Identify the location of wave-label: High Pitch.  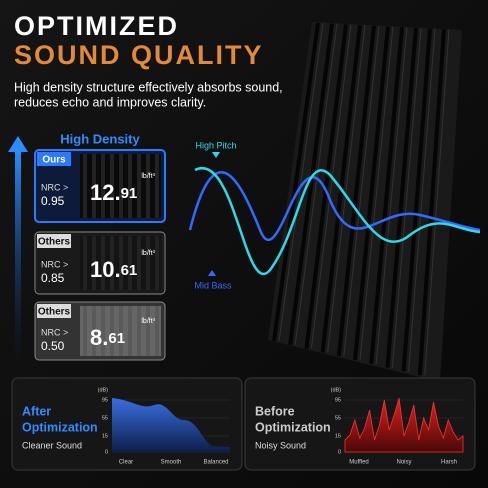
(215, 145).